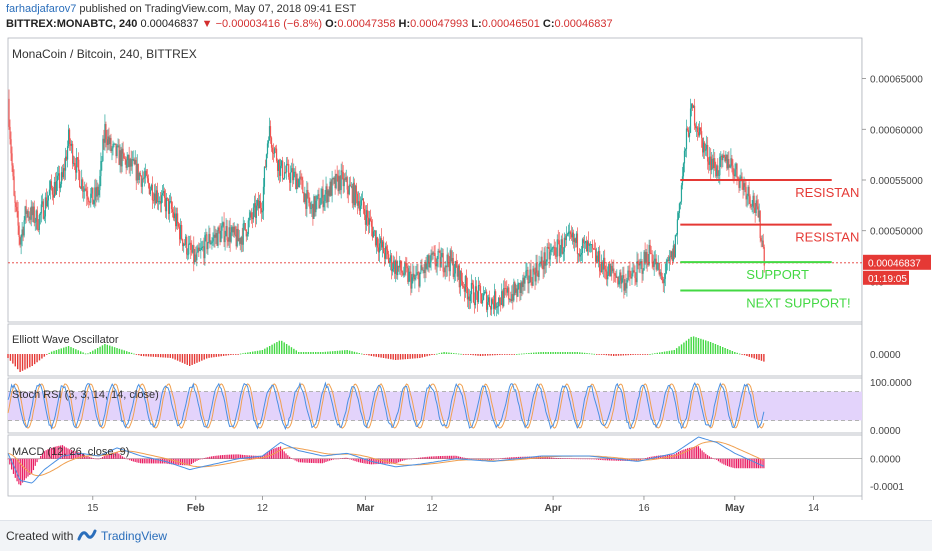 The width and height of the screenshot is (932, 551). I want to click on author-link: farhadjafarov7, so click(41, 9).